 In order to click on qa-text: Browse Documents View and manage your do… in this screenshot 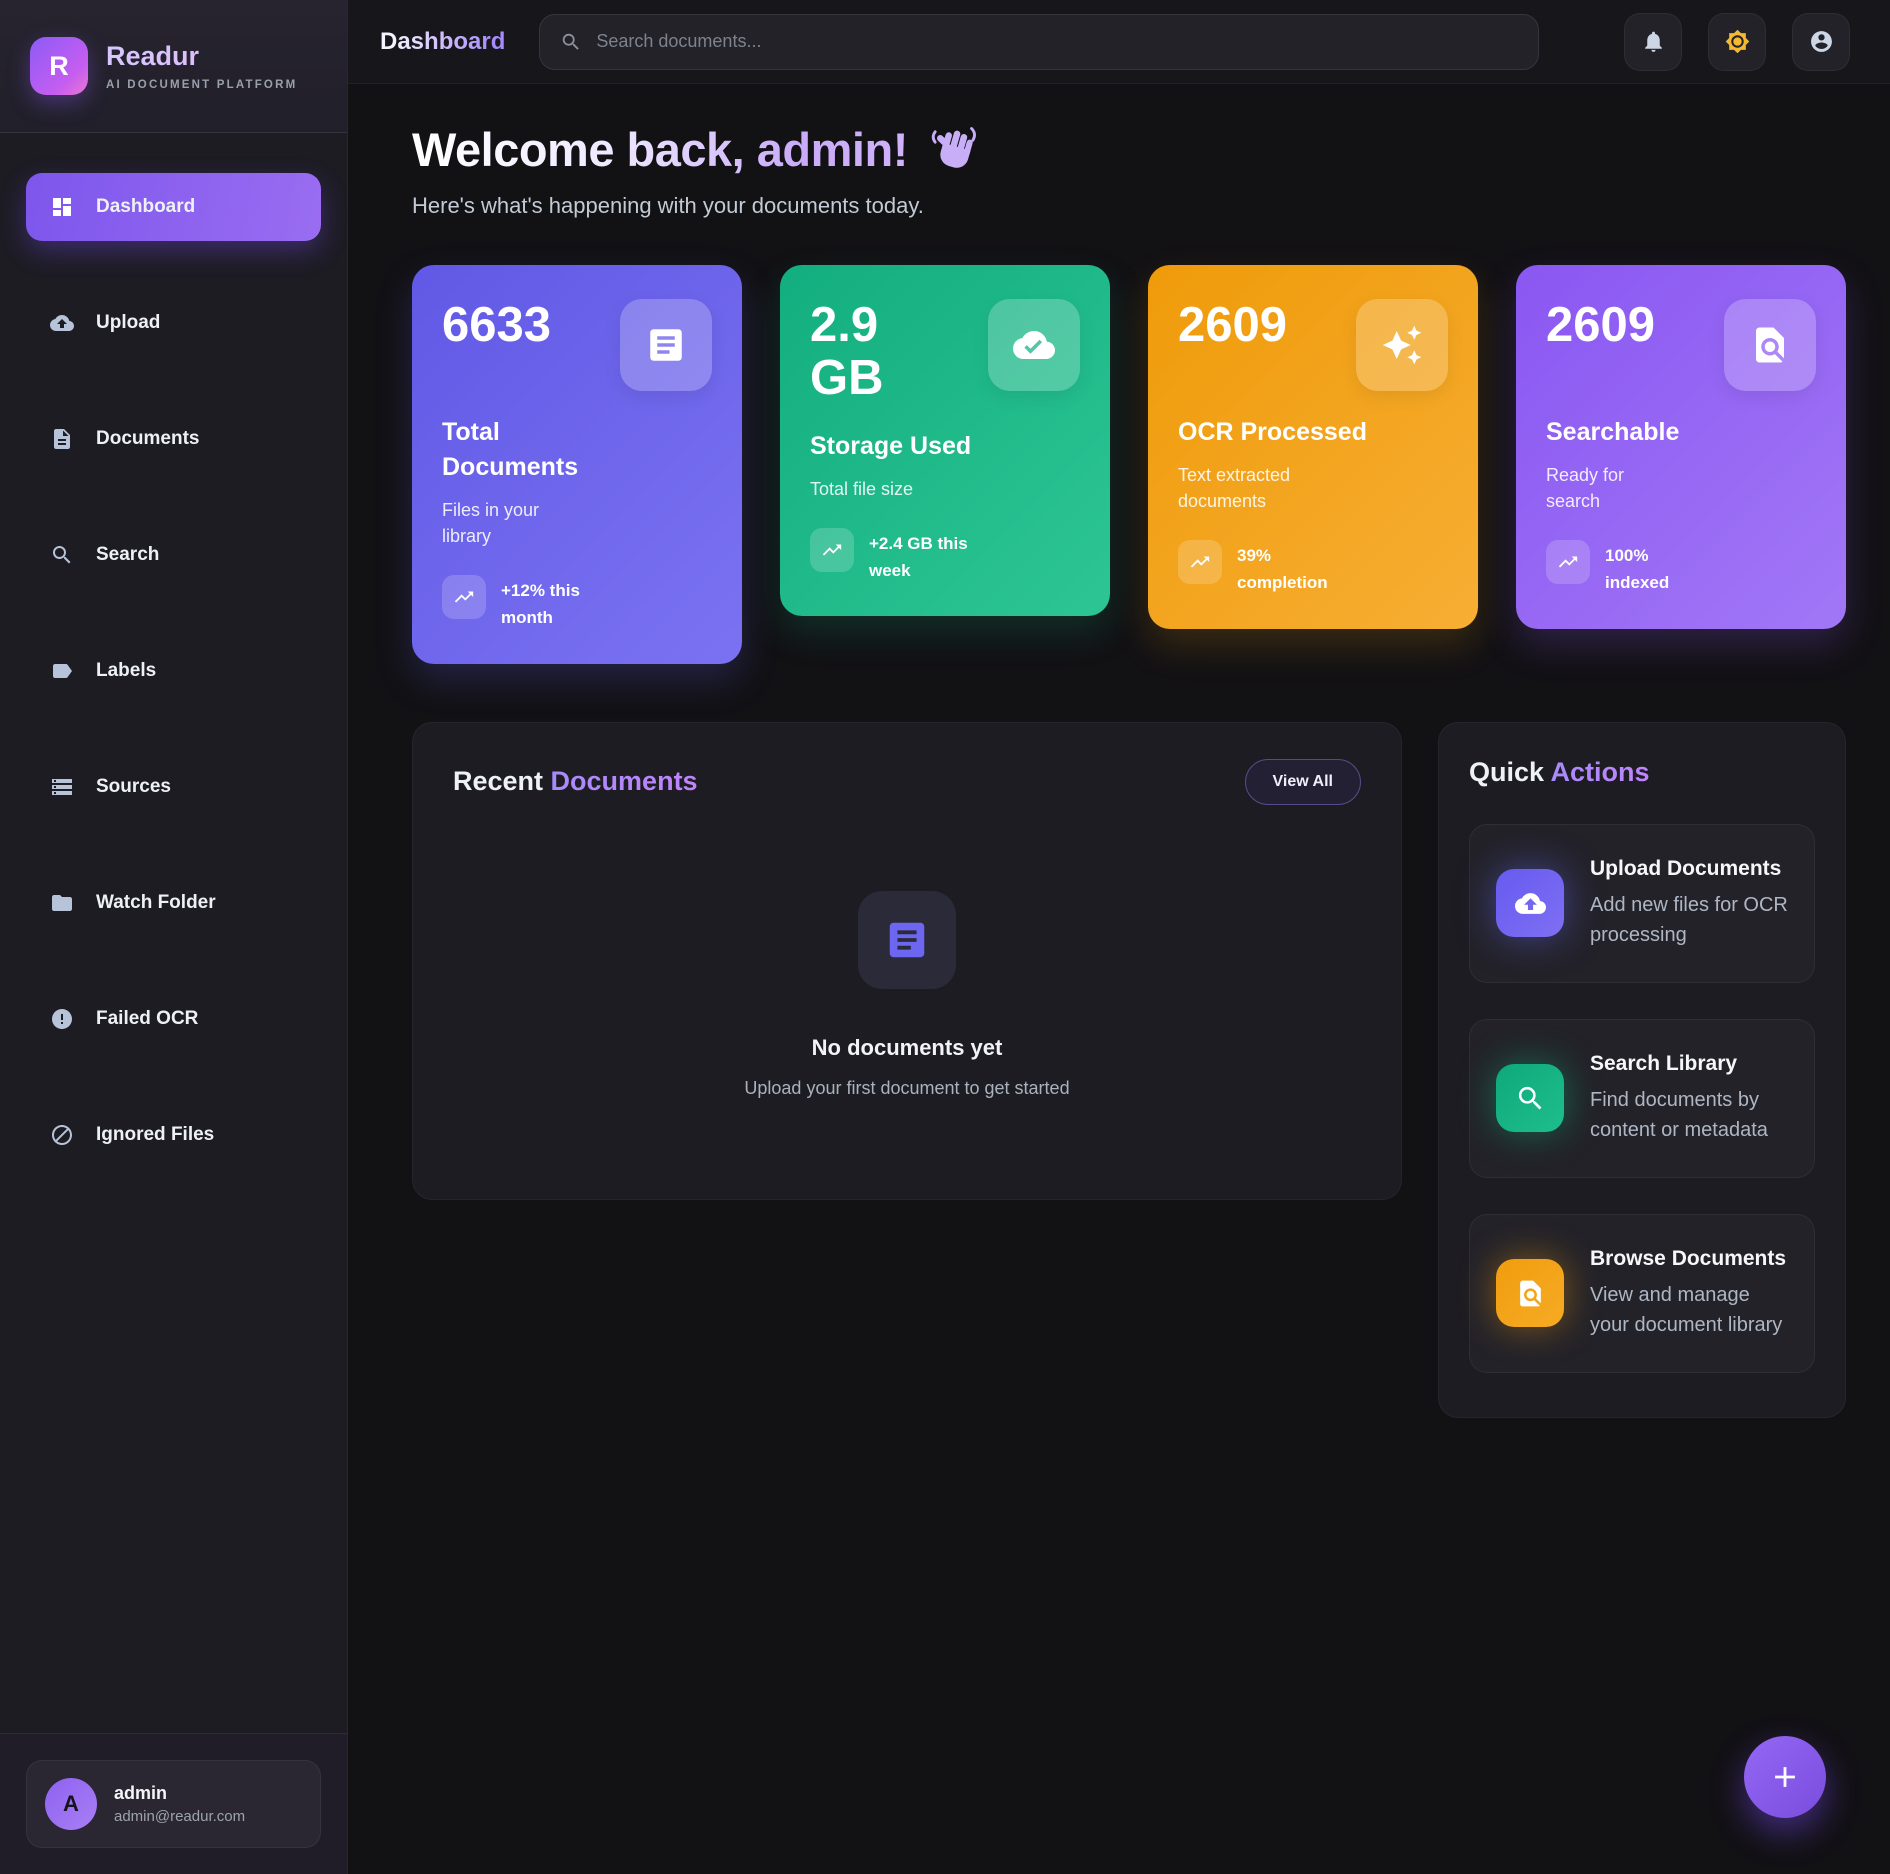, I will do `click(1689, 1293)`.